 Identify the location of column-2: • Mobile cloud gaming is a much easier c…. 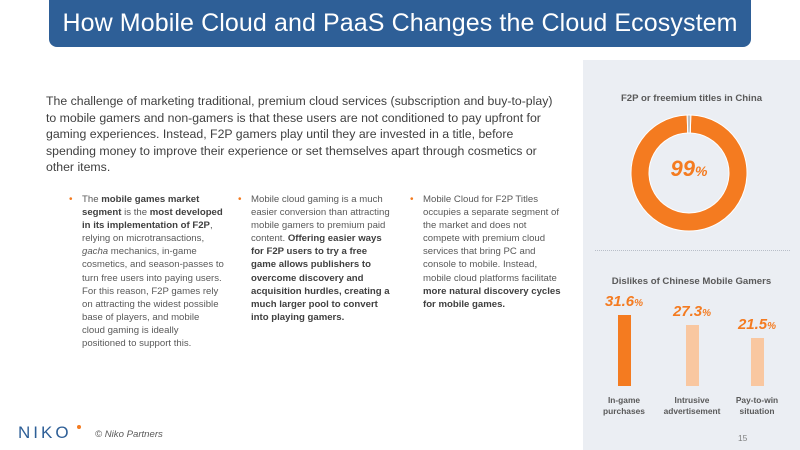
(314, 258).